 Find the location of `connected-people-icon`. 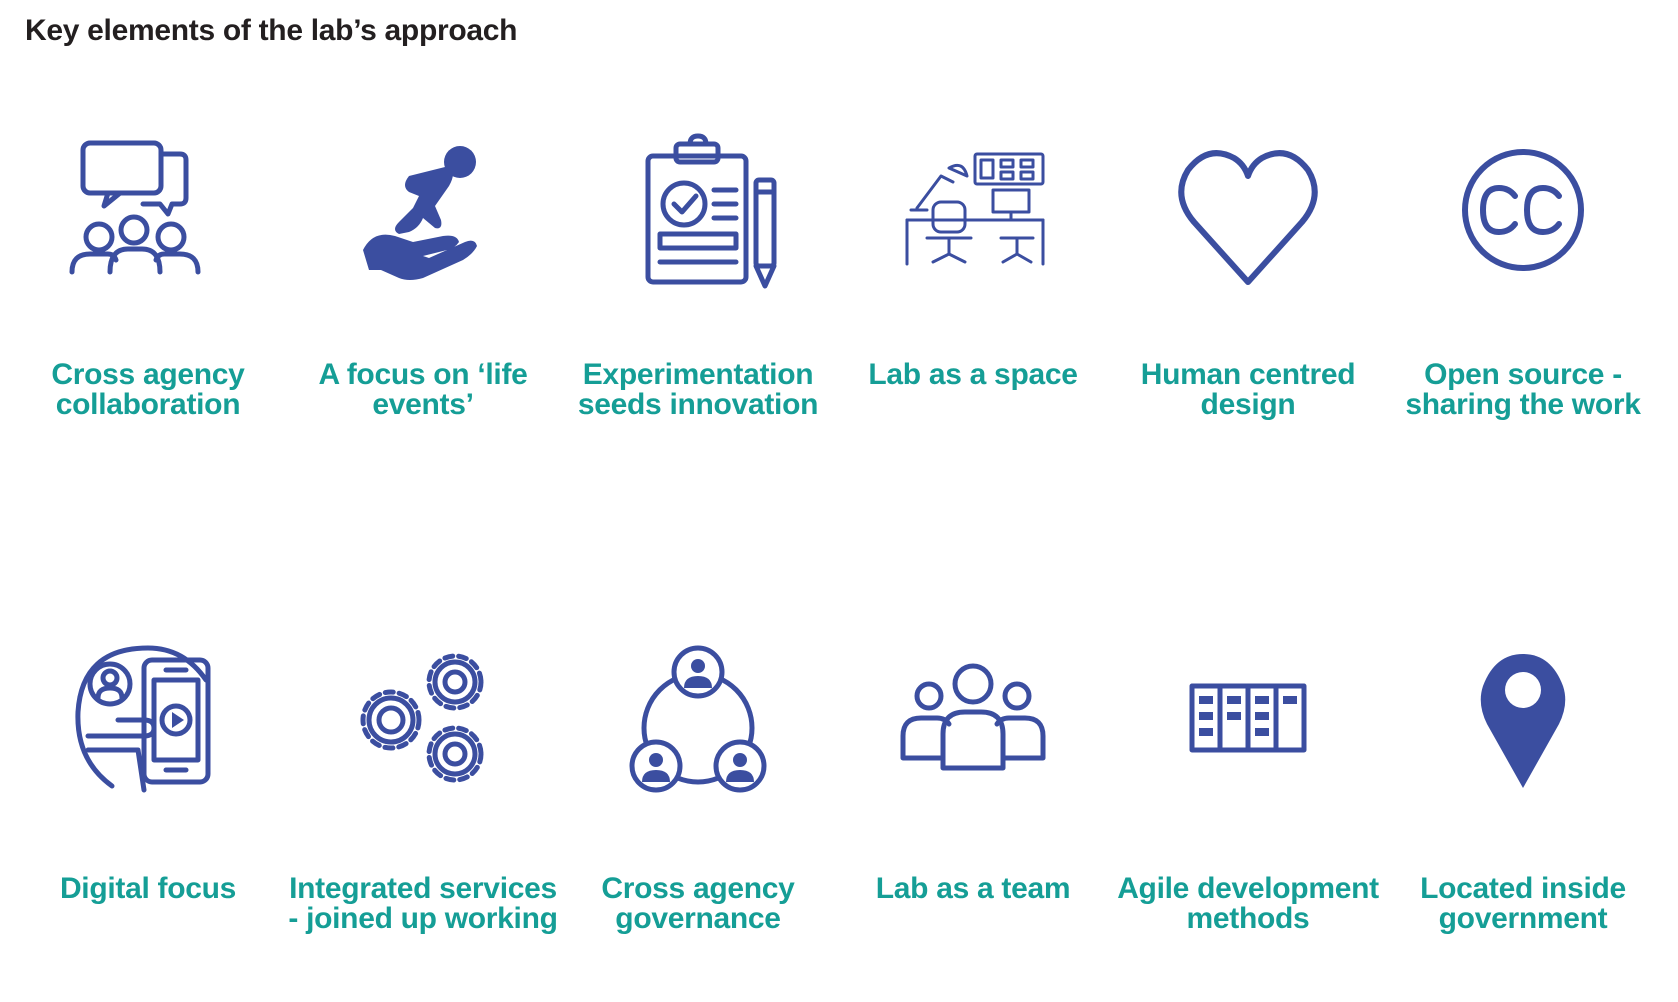

connected-people-icon is located at coordinates (698, 720).